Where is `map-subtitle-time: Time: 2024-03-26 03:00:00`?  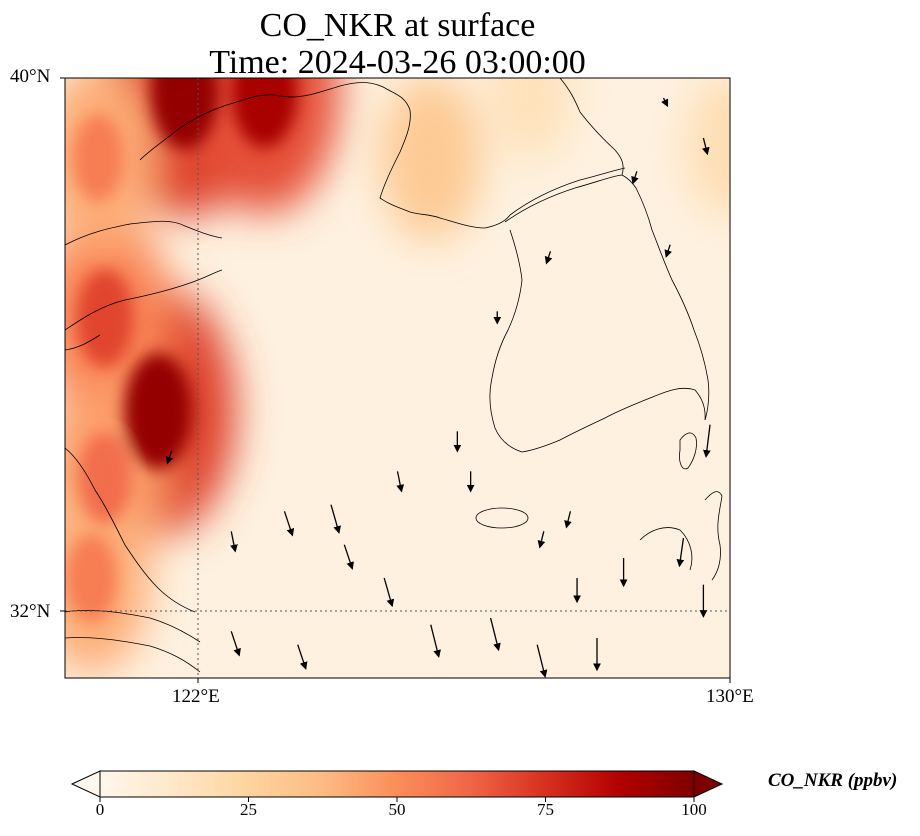
map-subtitle-time: Time: 2024-03-26 03:00:00 is located at coordinates (397, 62).